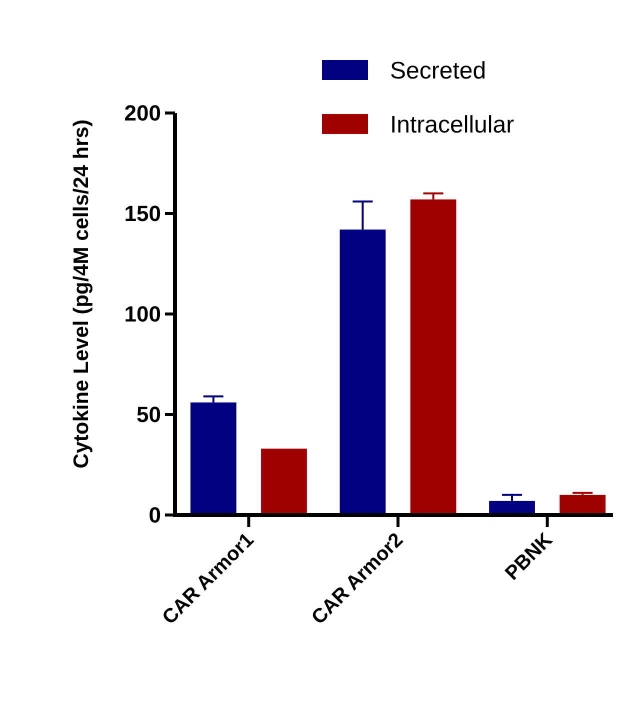  Describe the element at coordinates (154, 515) in the screenshot. I see `y-tick-label: 0` at that location.